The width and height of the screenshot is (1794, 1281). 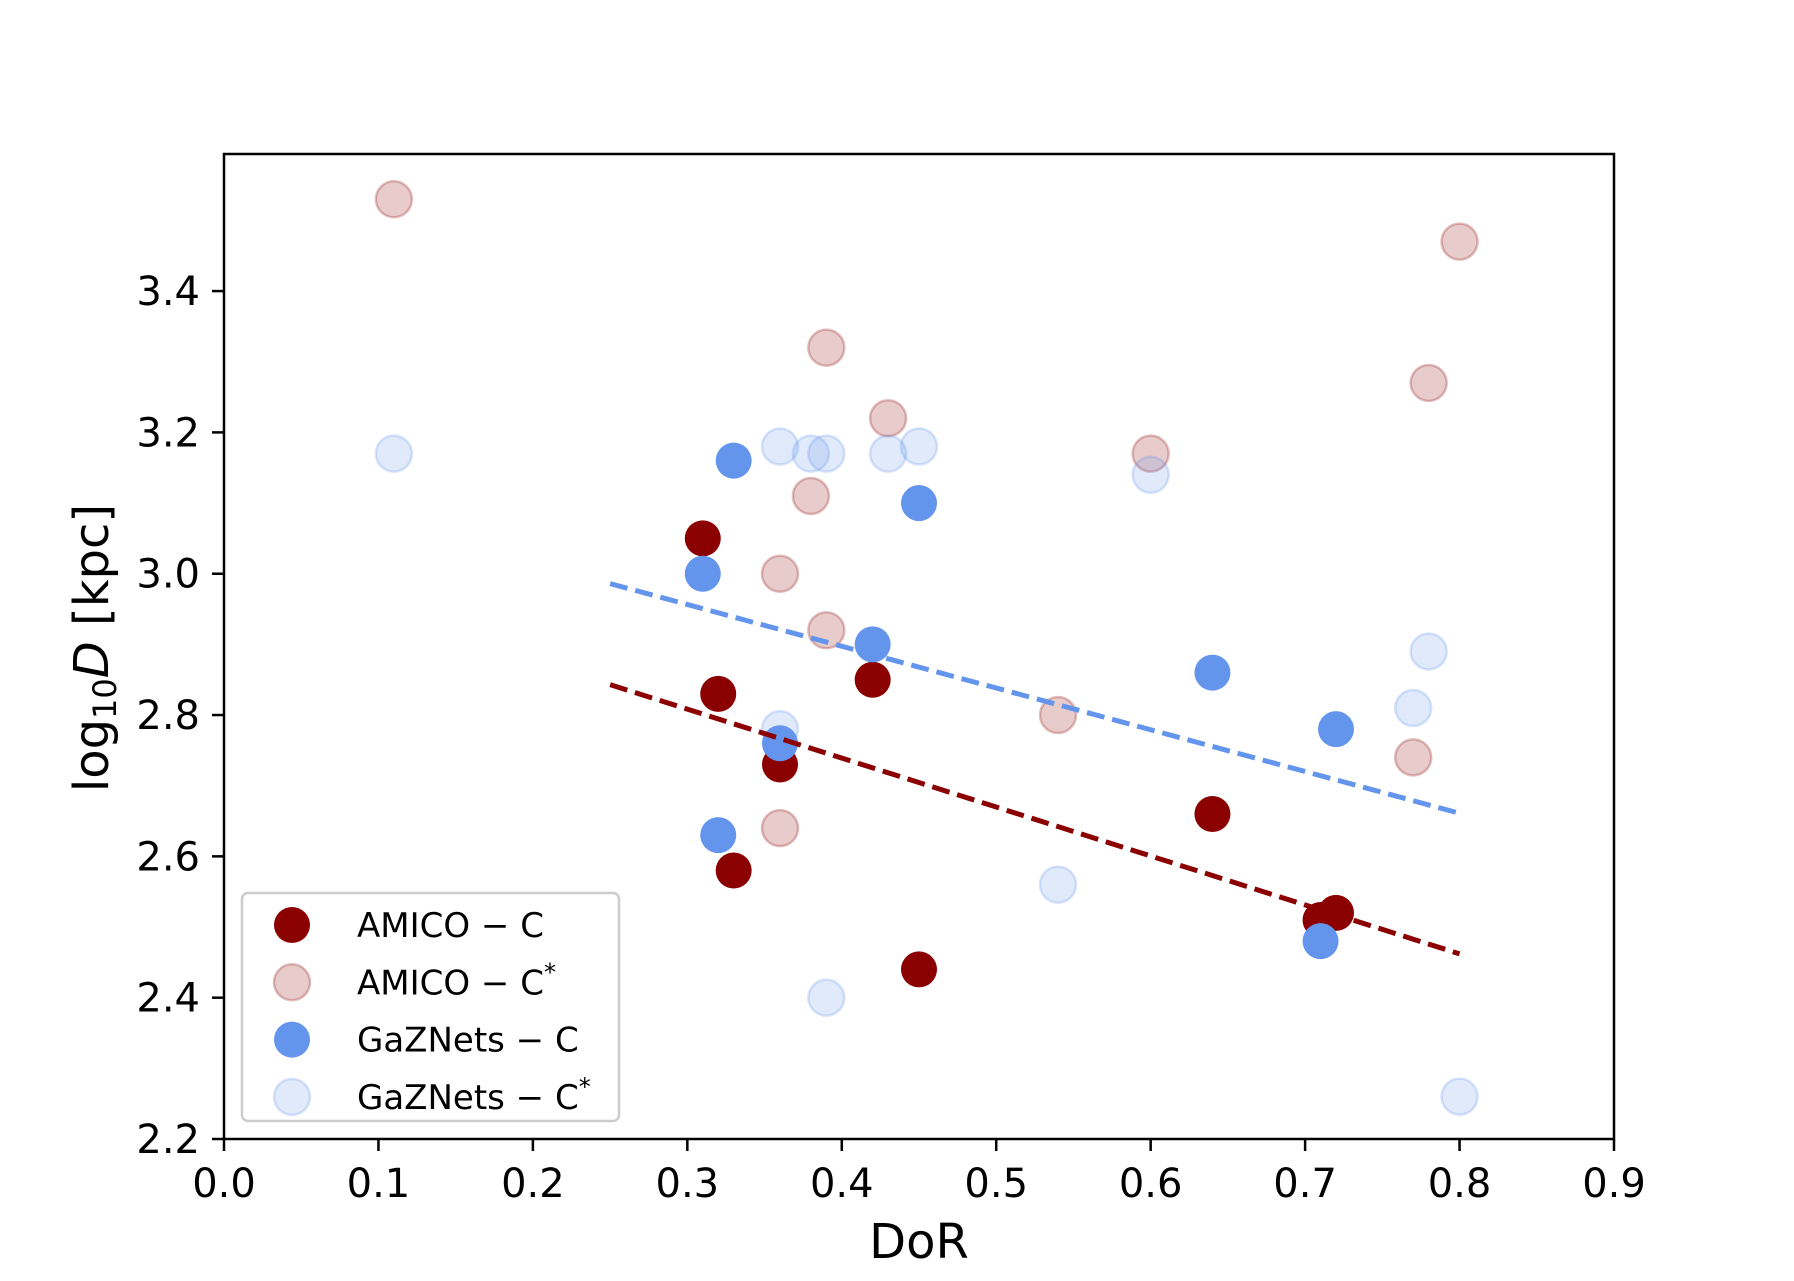 What do you see at coordinates (92, 659) in the screenshot?
I see `y-axis-label-variable: D` at bounding box center [92, 659].